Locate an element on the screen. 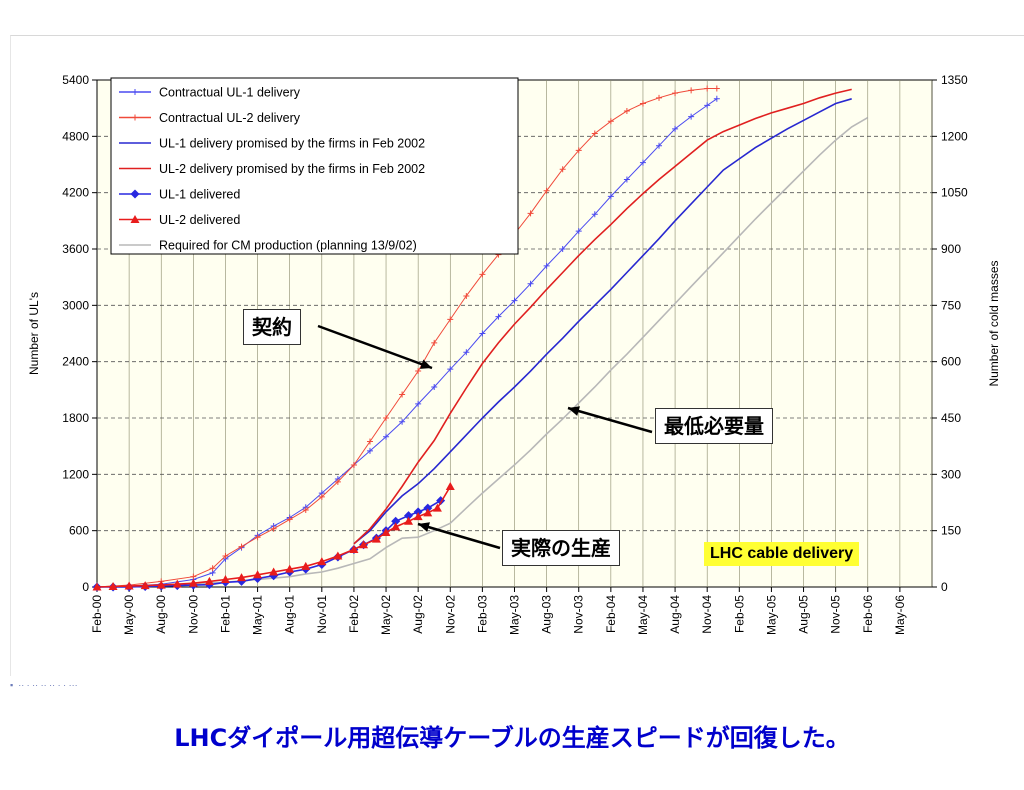 This screenshot has height=790, width=1024. x-tick-label: Feb-04 is located at coordinates (611, 614).